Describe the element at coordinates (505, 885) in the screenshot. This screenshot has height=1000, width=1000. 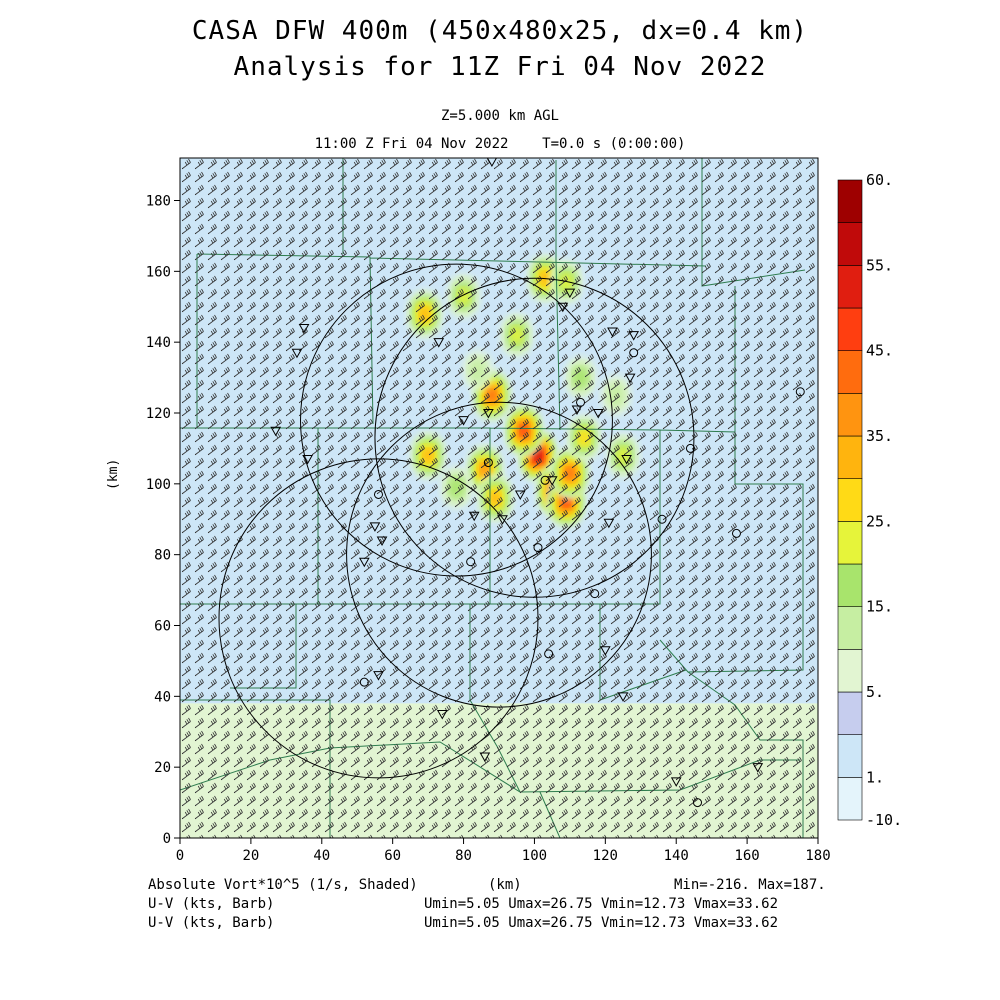
I see `x-axis-label: (km)` at that location.